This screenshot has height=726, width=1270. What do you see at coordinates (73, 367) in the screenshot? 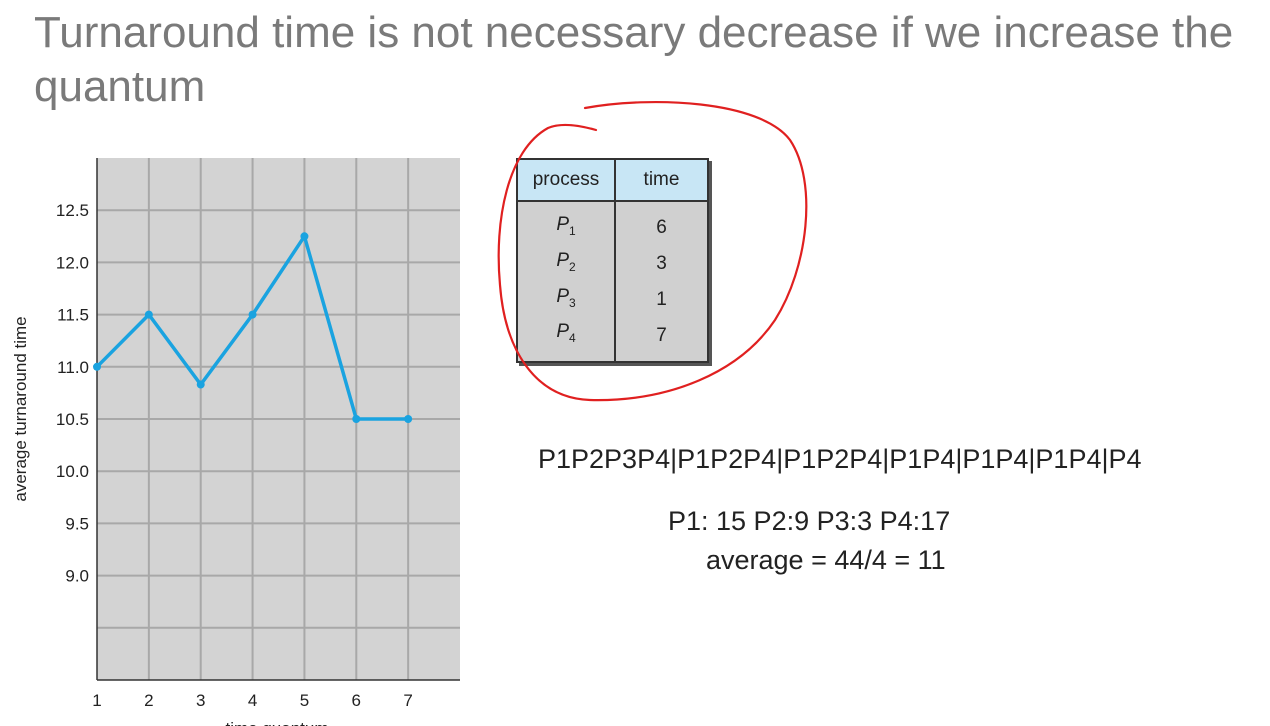
I see `y-tick-label: 11.0` at bounding box center [73, 367].